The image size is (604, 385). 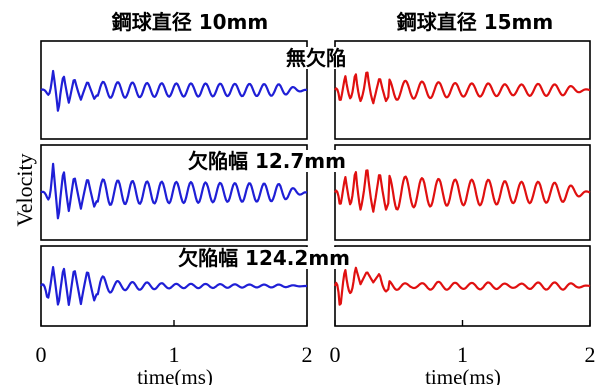 I want to click on column-title-right: 鋼球直径 15mm, so click(x=475, y=22).